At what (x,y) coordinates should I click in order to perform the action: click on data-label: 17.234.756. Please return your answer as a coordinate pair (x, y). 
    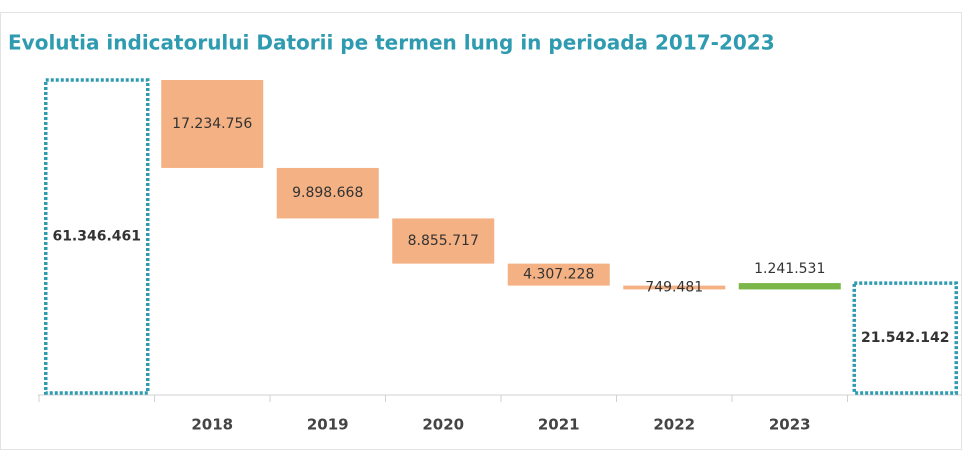
    Looking at the image, I should click on (212, 124).